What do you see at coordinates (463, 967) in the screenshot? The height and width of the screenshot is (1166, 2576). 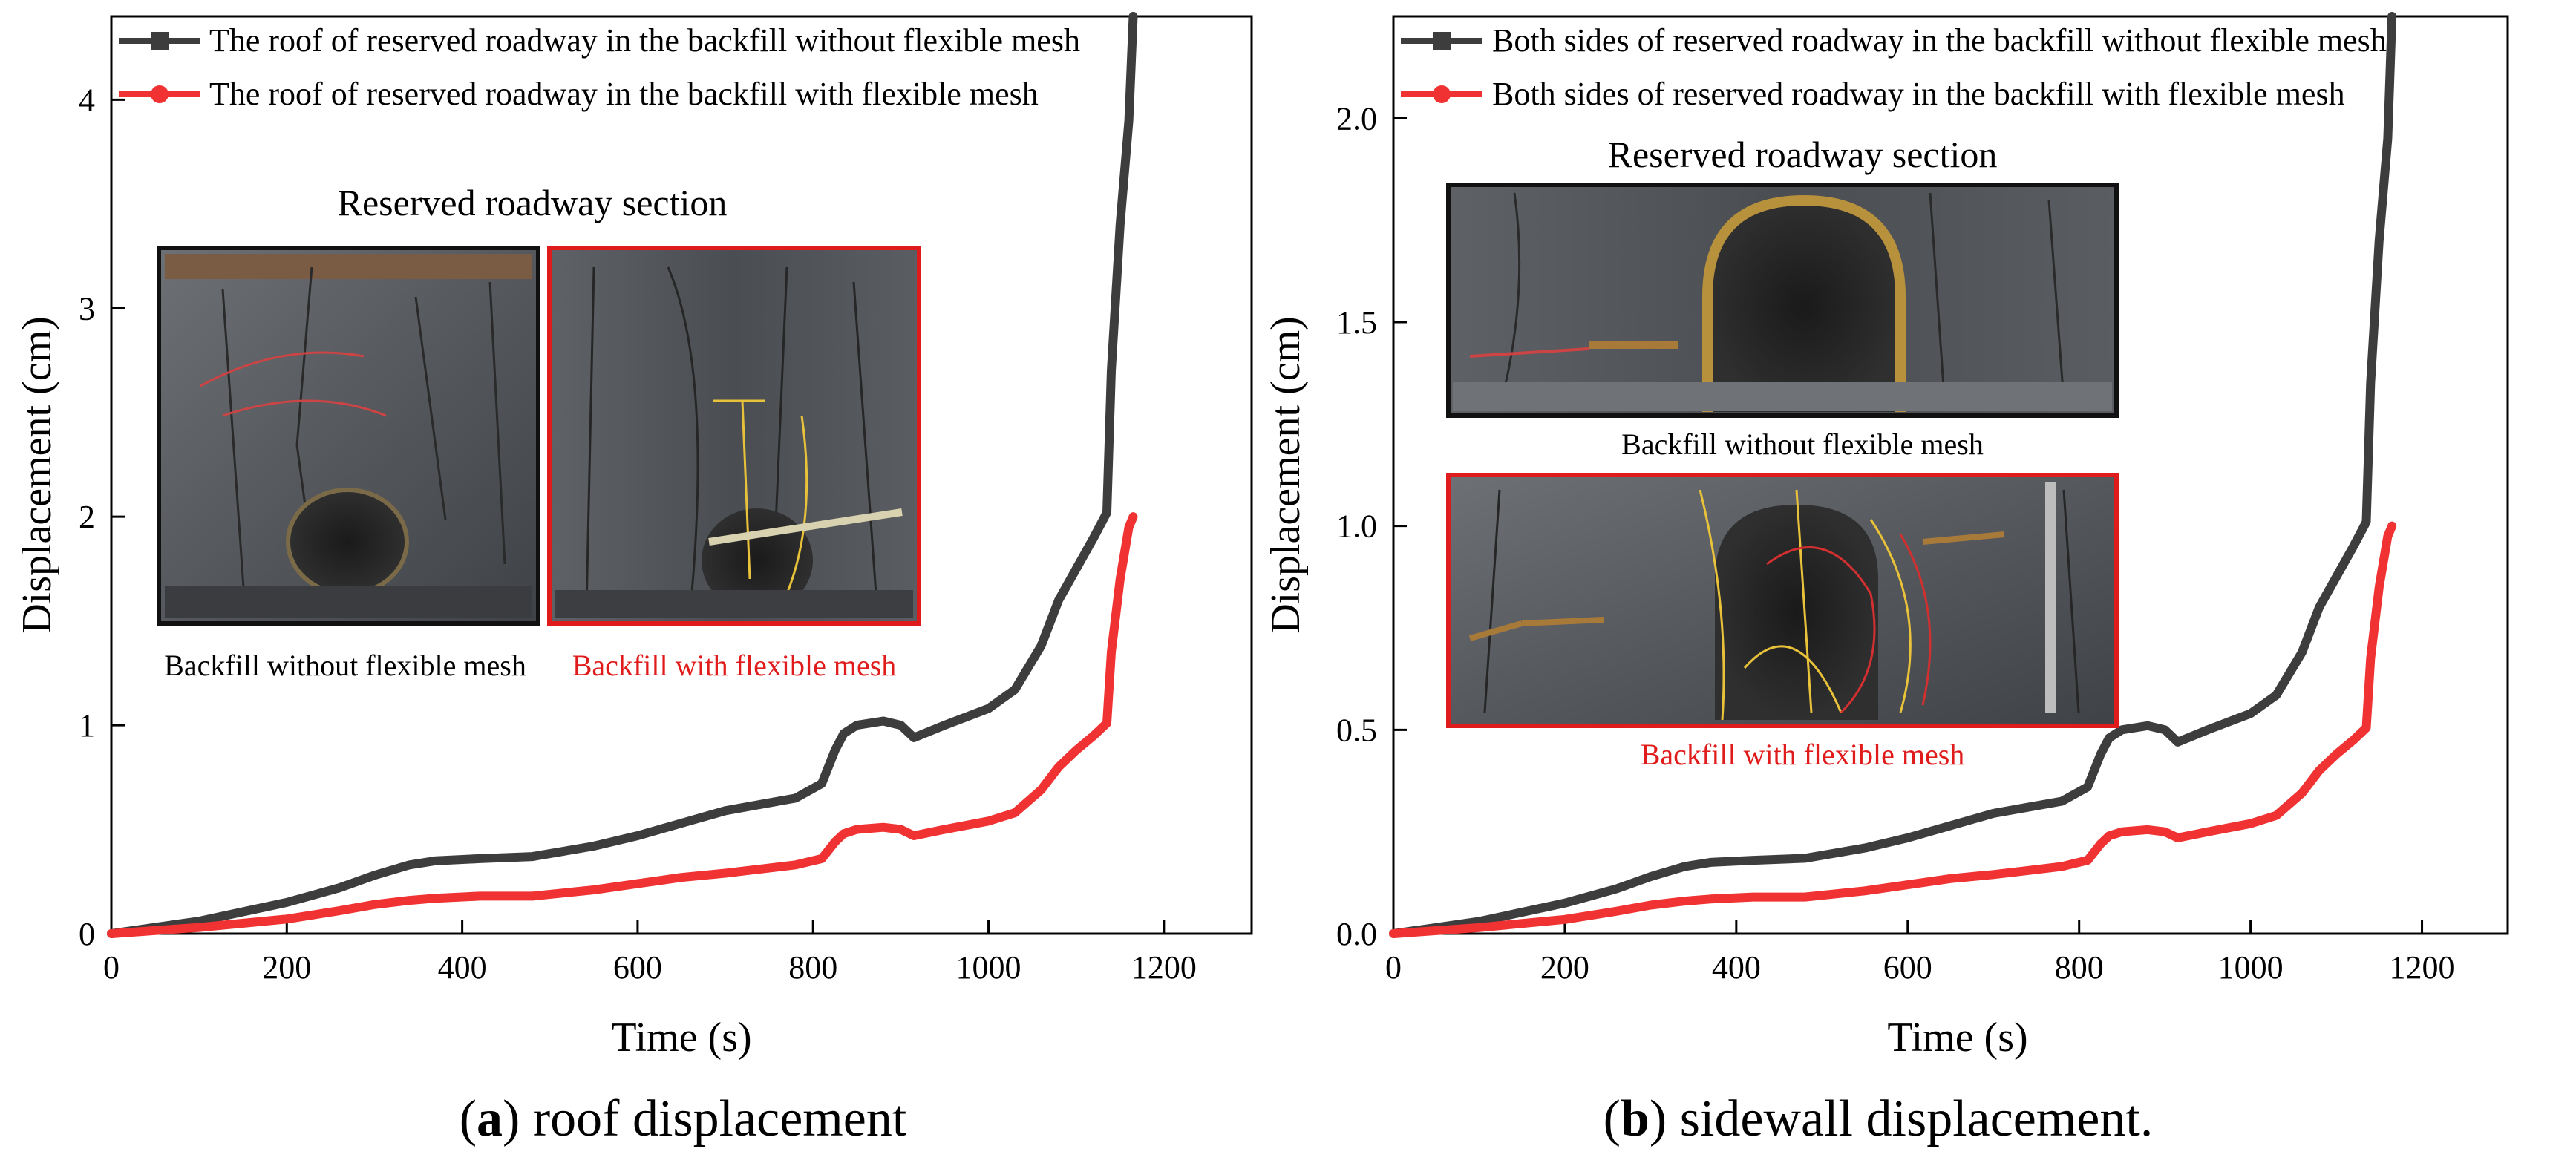 I see `x-tick-label-a: 400` at bounding box center [463, 967].